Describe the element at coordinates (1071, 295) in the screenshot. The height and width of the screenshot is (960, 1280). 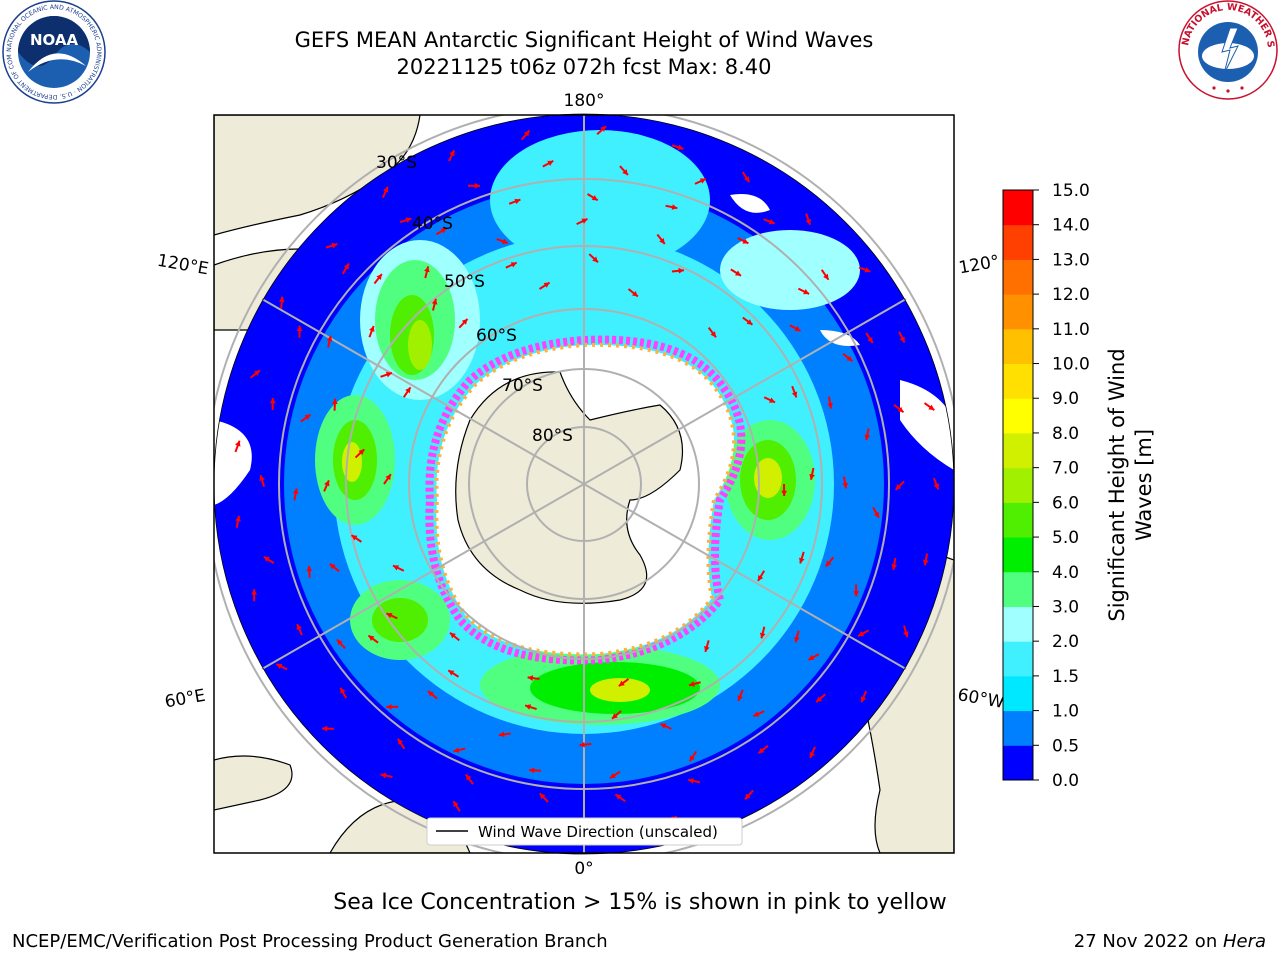
I see `colorbar-tick-label: 12.0` at that location.